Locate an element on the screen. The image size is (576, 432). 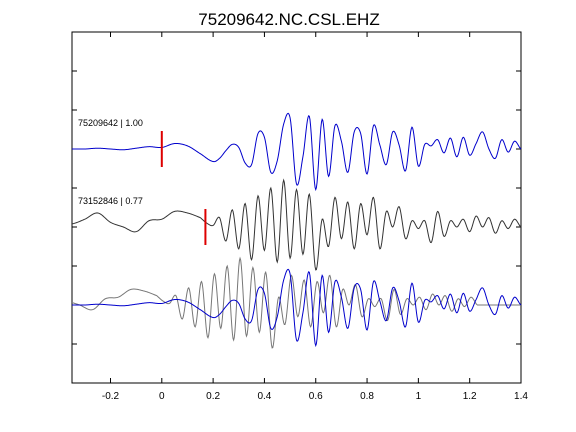
trace-labels: 75209642 | 1.00 73152846 | 0.77 is located at coordinates (142, 181).